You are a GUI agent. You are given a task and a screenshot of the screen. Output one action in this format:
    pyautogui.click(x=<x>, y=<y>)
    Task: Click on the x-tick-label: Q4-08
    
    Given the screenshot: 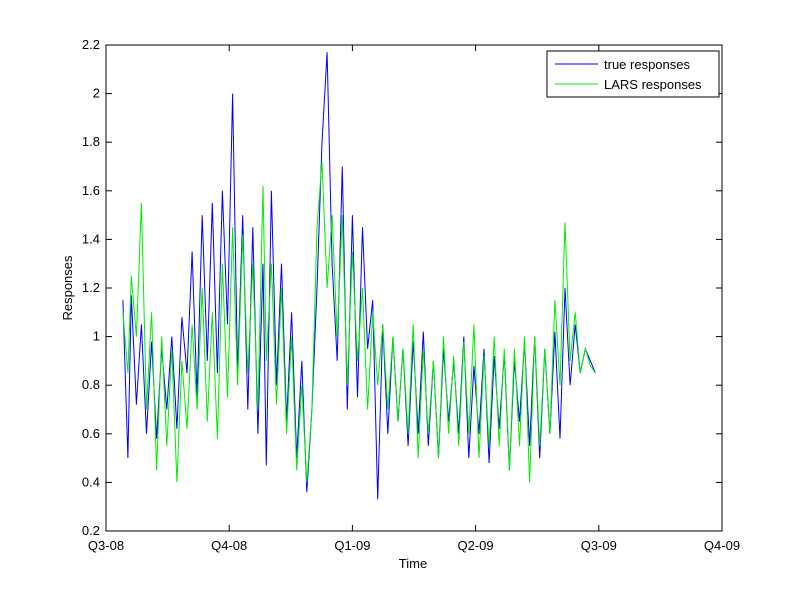 What is the action you would take?
    pyautogui.click(x=229, y=545)
    